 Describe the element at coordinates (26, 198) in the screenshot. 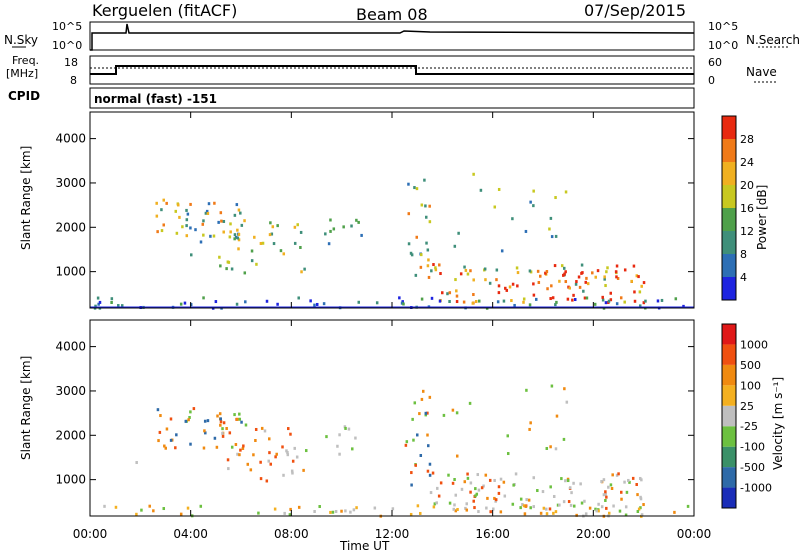

I see `power-ylabel: Slant Range [km]` at that location.